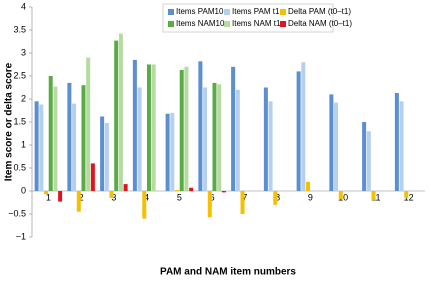 This screenshot has height=282, width=431. What do you see at coordinates (179, 197) in the screenshot?
I see `x-tick-label: 5` at bounding box center [179, 197].